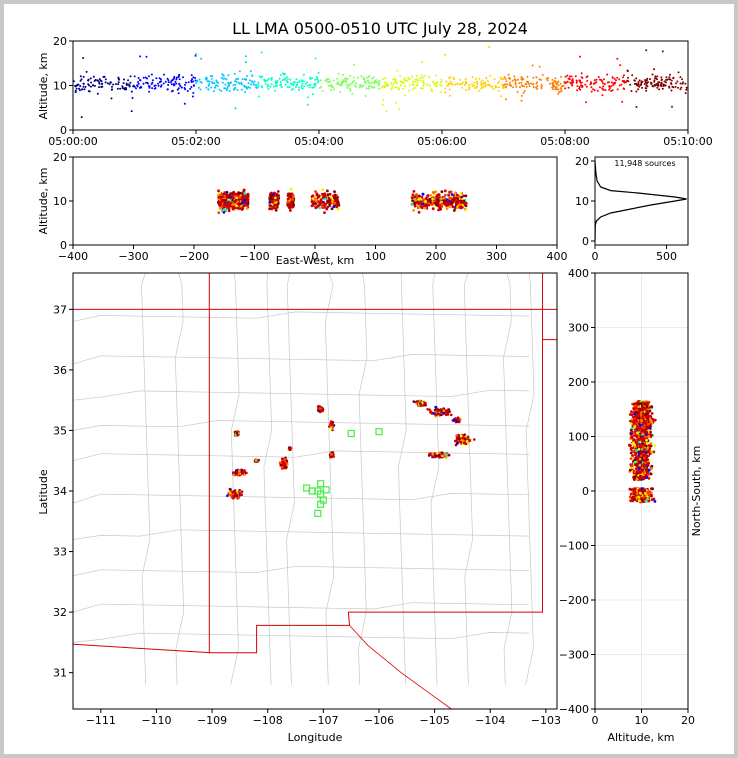  Describe the element at coordinates (141, 648) in the screenshot. I see `mexico-border` at that location.